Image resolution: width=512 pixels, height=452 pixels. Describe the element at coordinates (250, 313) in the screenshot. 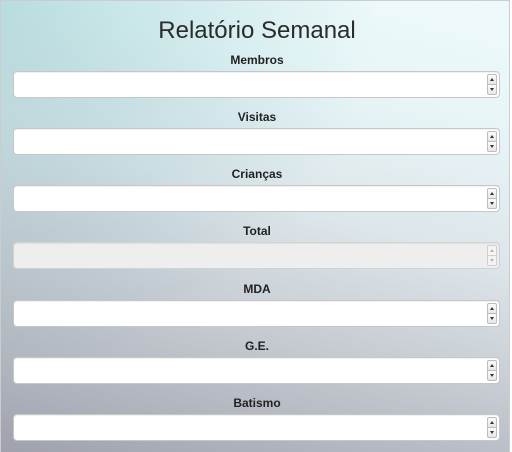

I see `mda-input` at that location.